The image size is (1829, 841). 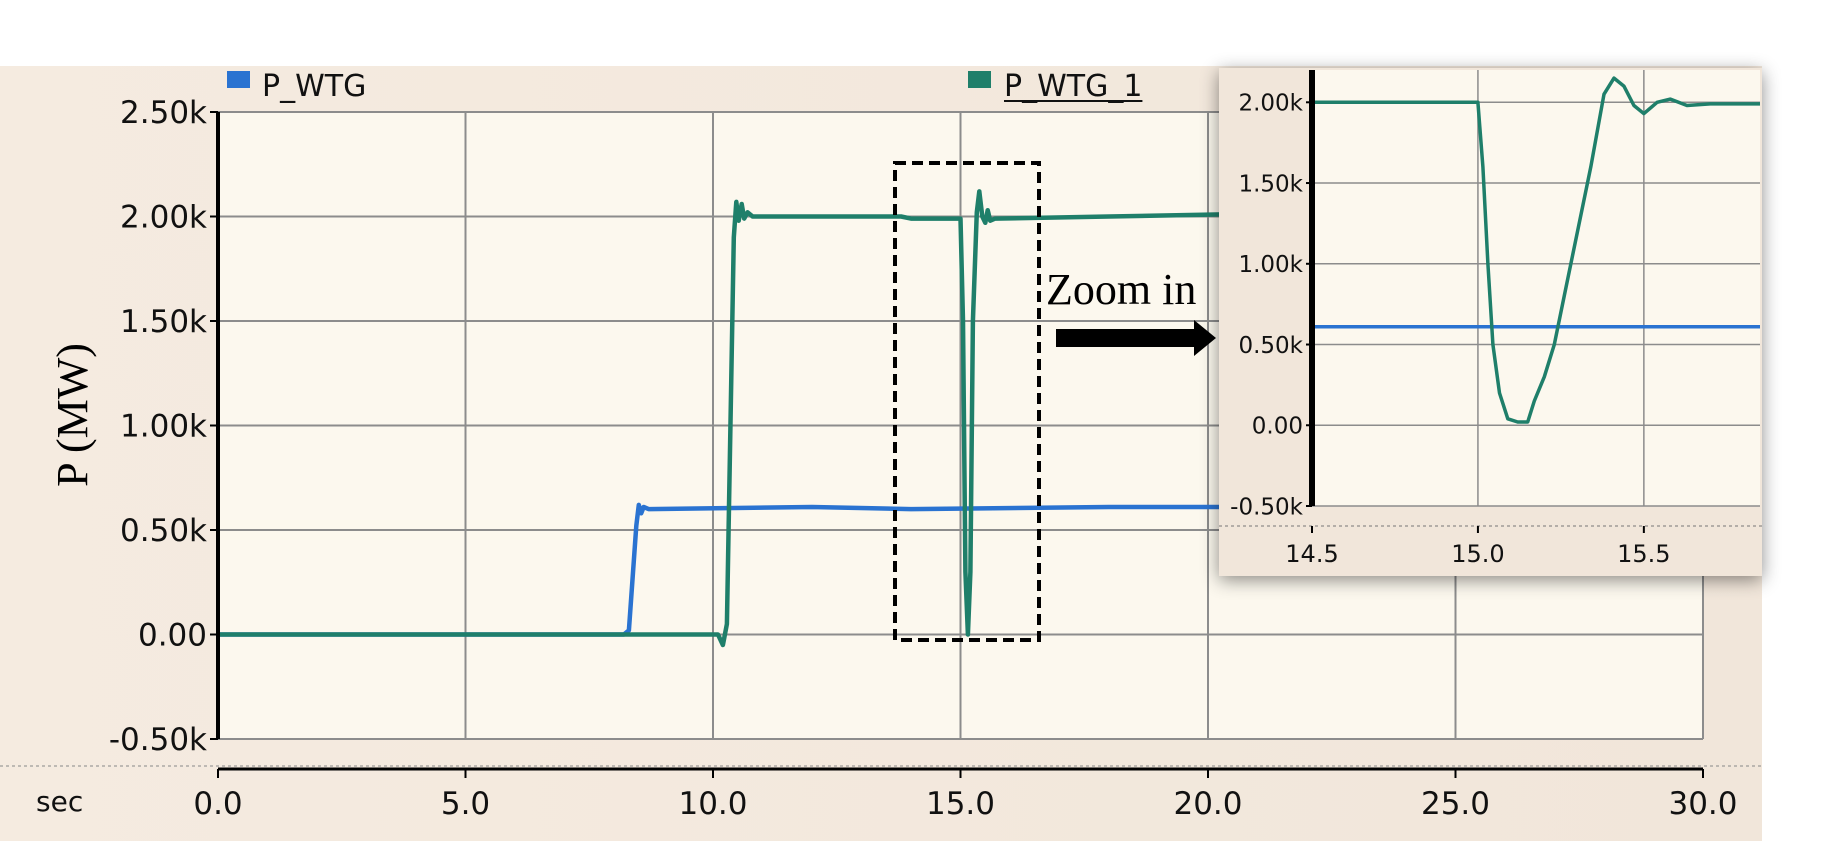 What do you see at coordinates (163, 531) in the screenshot?
I see `main-y-tick-label: 0.50k` at bounding box center [163, 531].